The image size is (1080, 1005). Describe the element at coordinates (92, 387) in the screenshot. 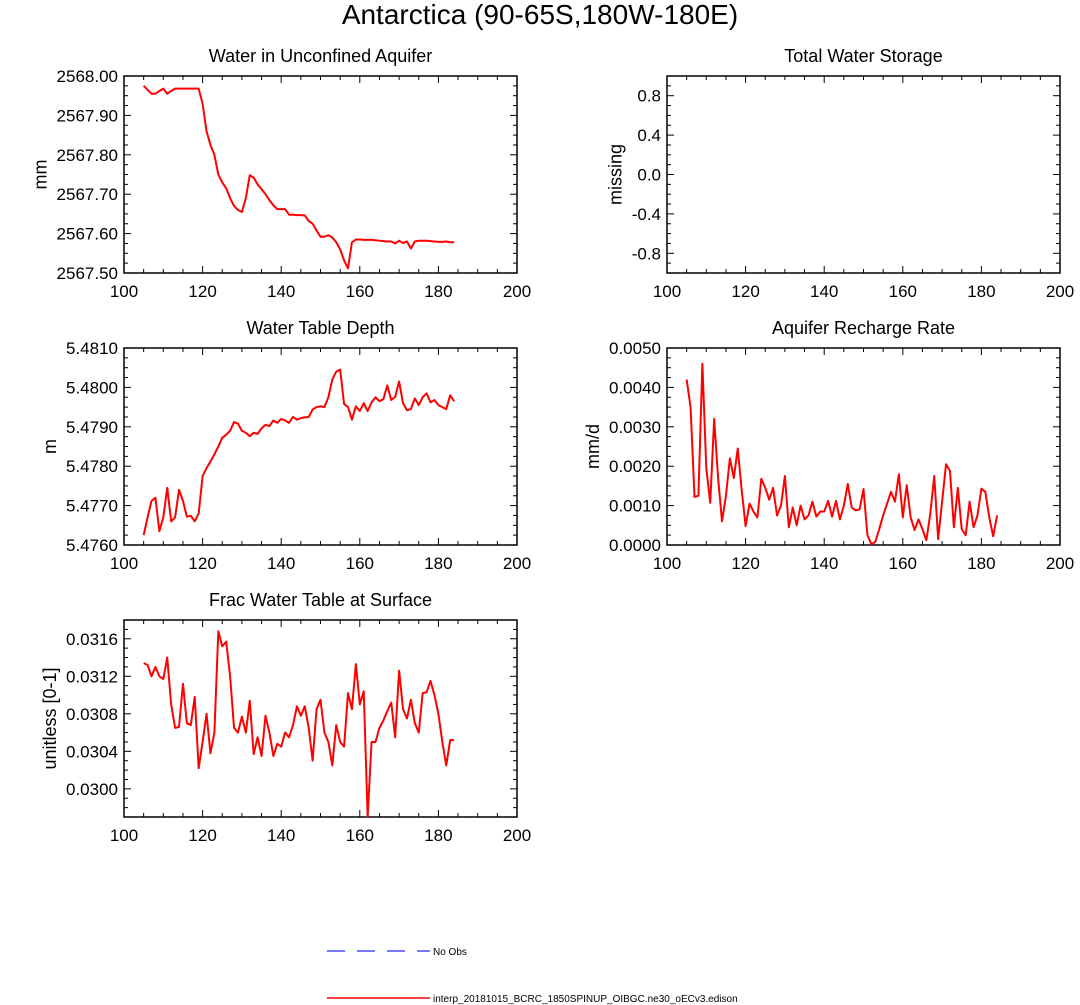

I see `y-tick-label: 5.4800` at that location.